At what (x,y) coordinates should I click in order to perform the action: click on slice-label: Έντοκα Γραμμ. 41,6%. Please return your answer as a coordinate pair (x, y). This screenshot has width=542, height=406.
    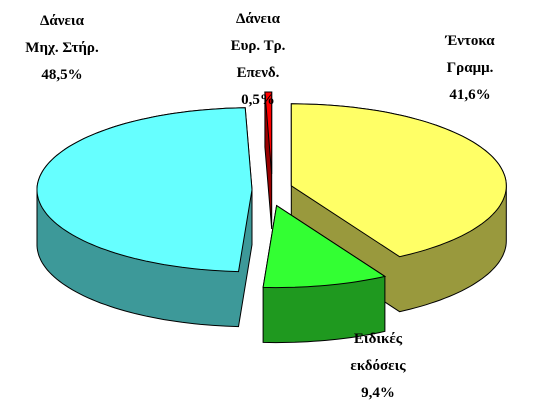
    Looking at the image, I should click on (469, 68).